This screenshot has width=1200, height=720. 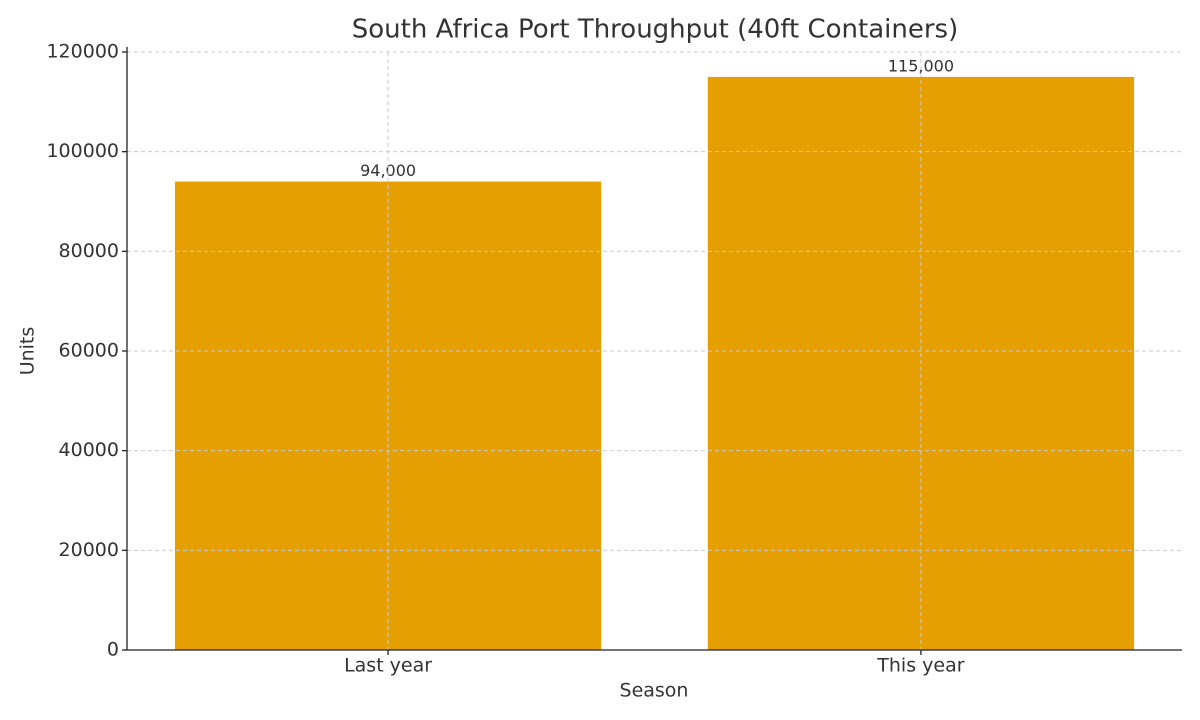 What do you see at coordinates (654, 691) in the screenshot?
I see `x-axis-label: Season` at bounding box center [654, 691].